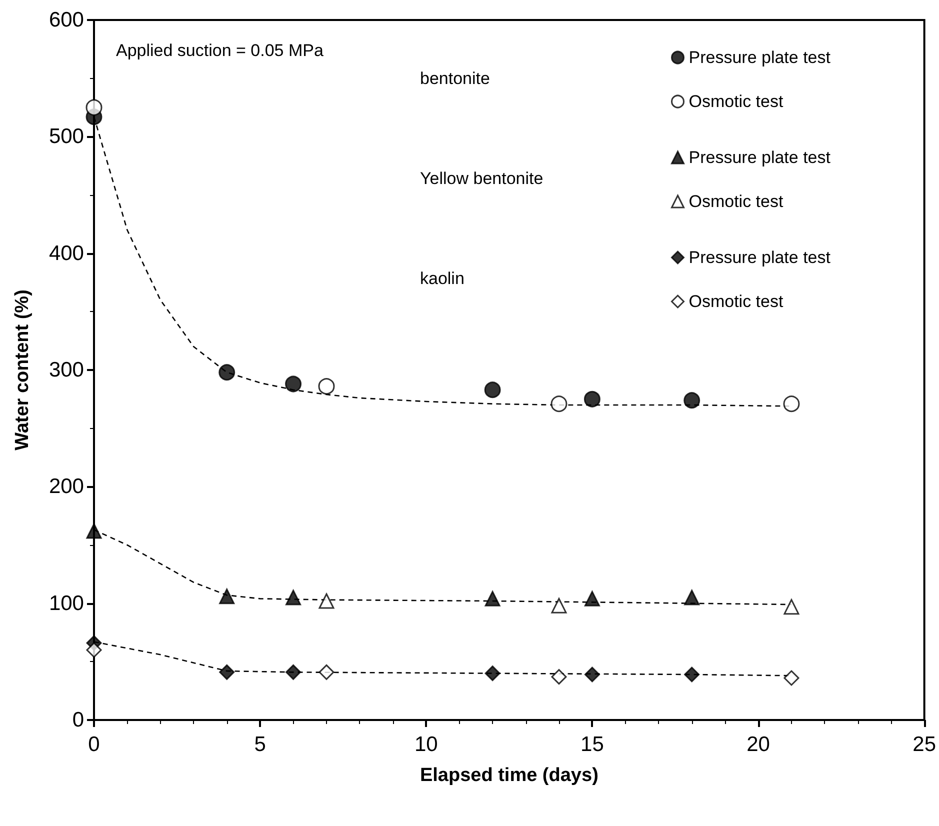 The image size is (939, 826). I want to click on annotation: Yellow bentonite, so click(482, 178).